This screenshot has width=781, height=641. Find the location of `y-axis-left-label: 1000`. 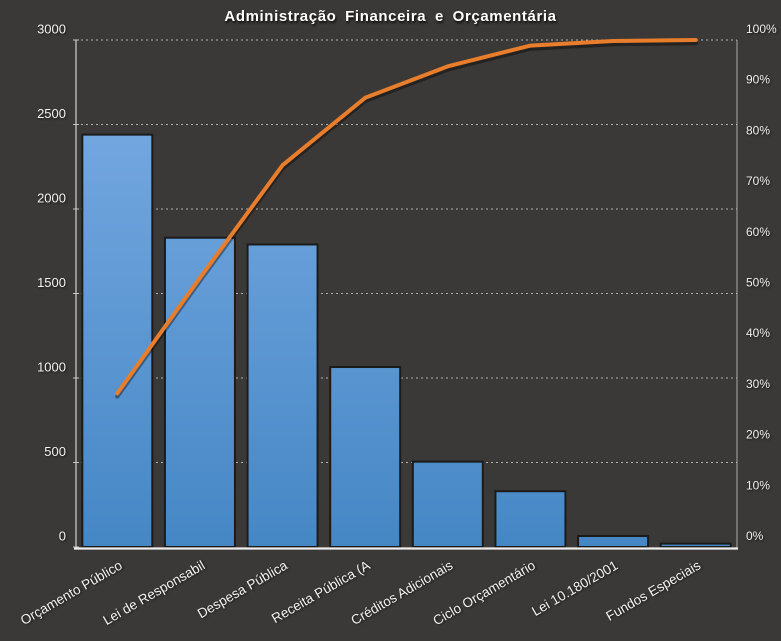

y-axis-left-label: 1000 is located at coordinates (51, 367).